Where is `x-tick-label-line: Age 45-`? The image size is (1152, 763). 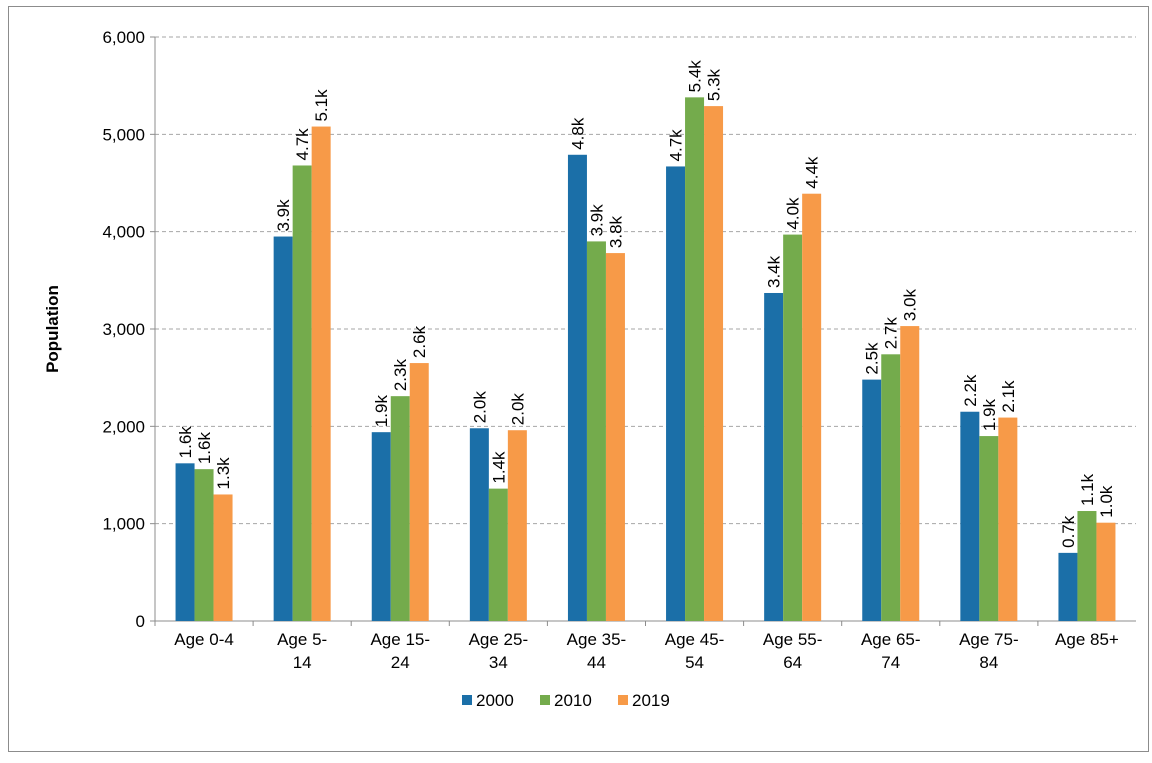
x-tick-label-line: Age 45- is located at coordinates (695, 639).